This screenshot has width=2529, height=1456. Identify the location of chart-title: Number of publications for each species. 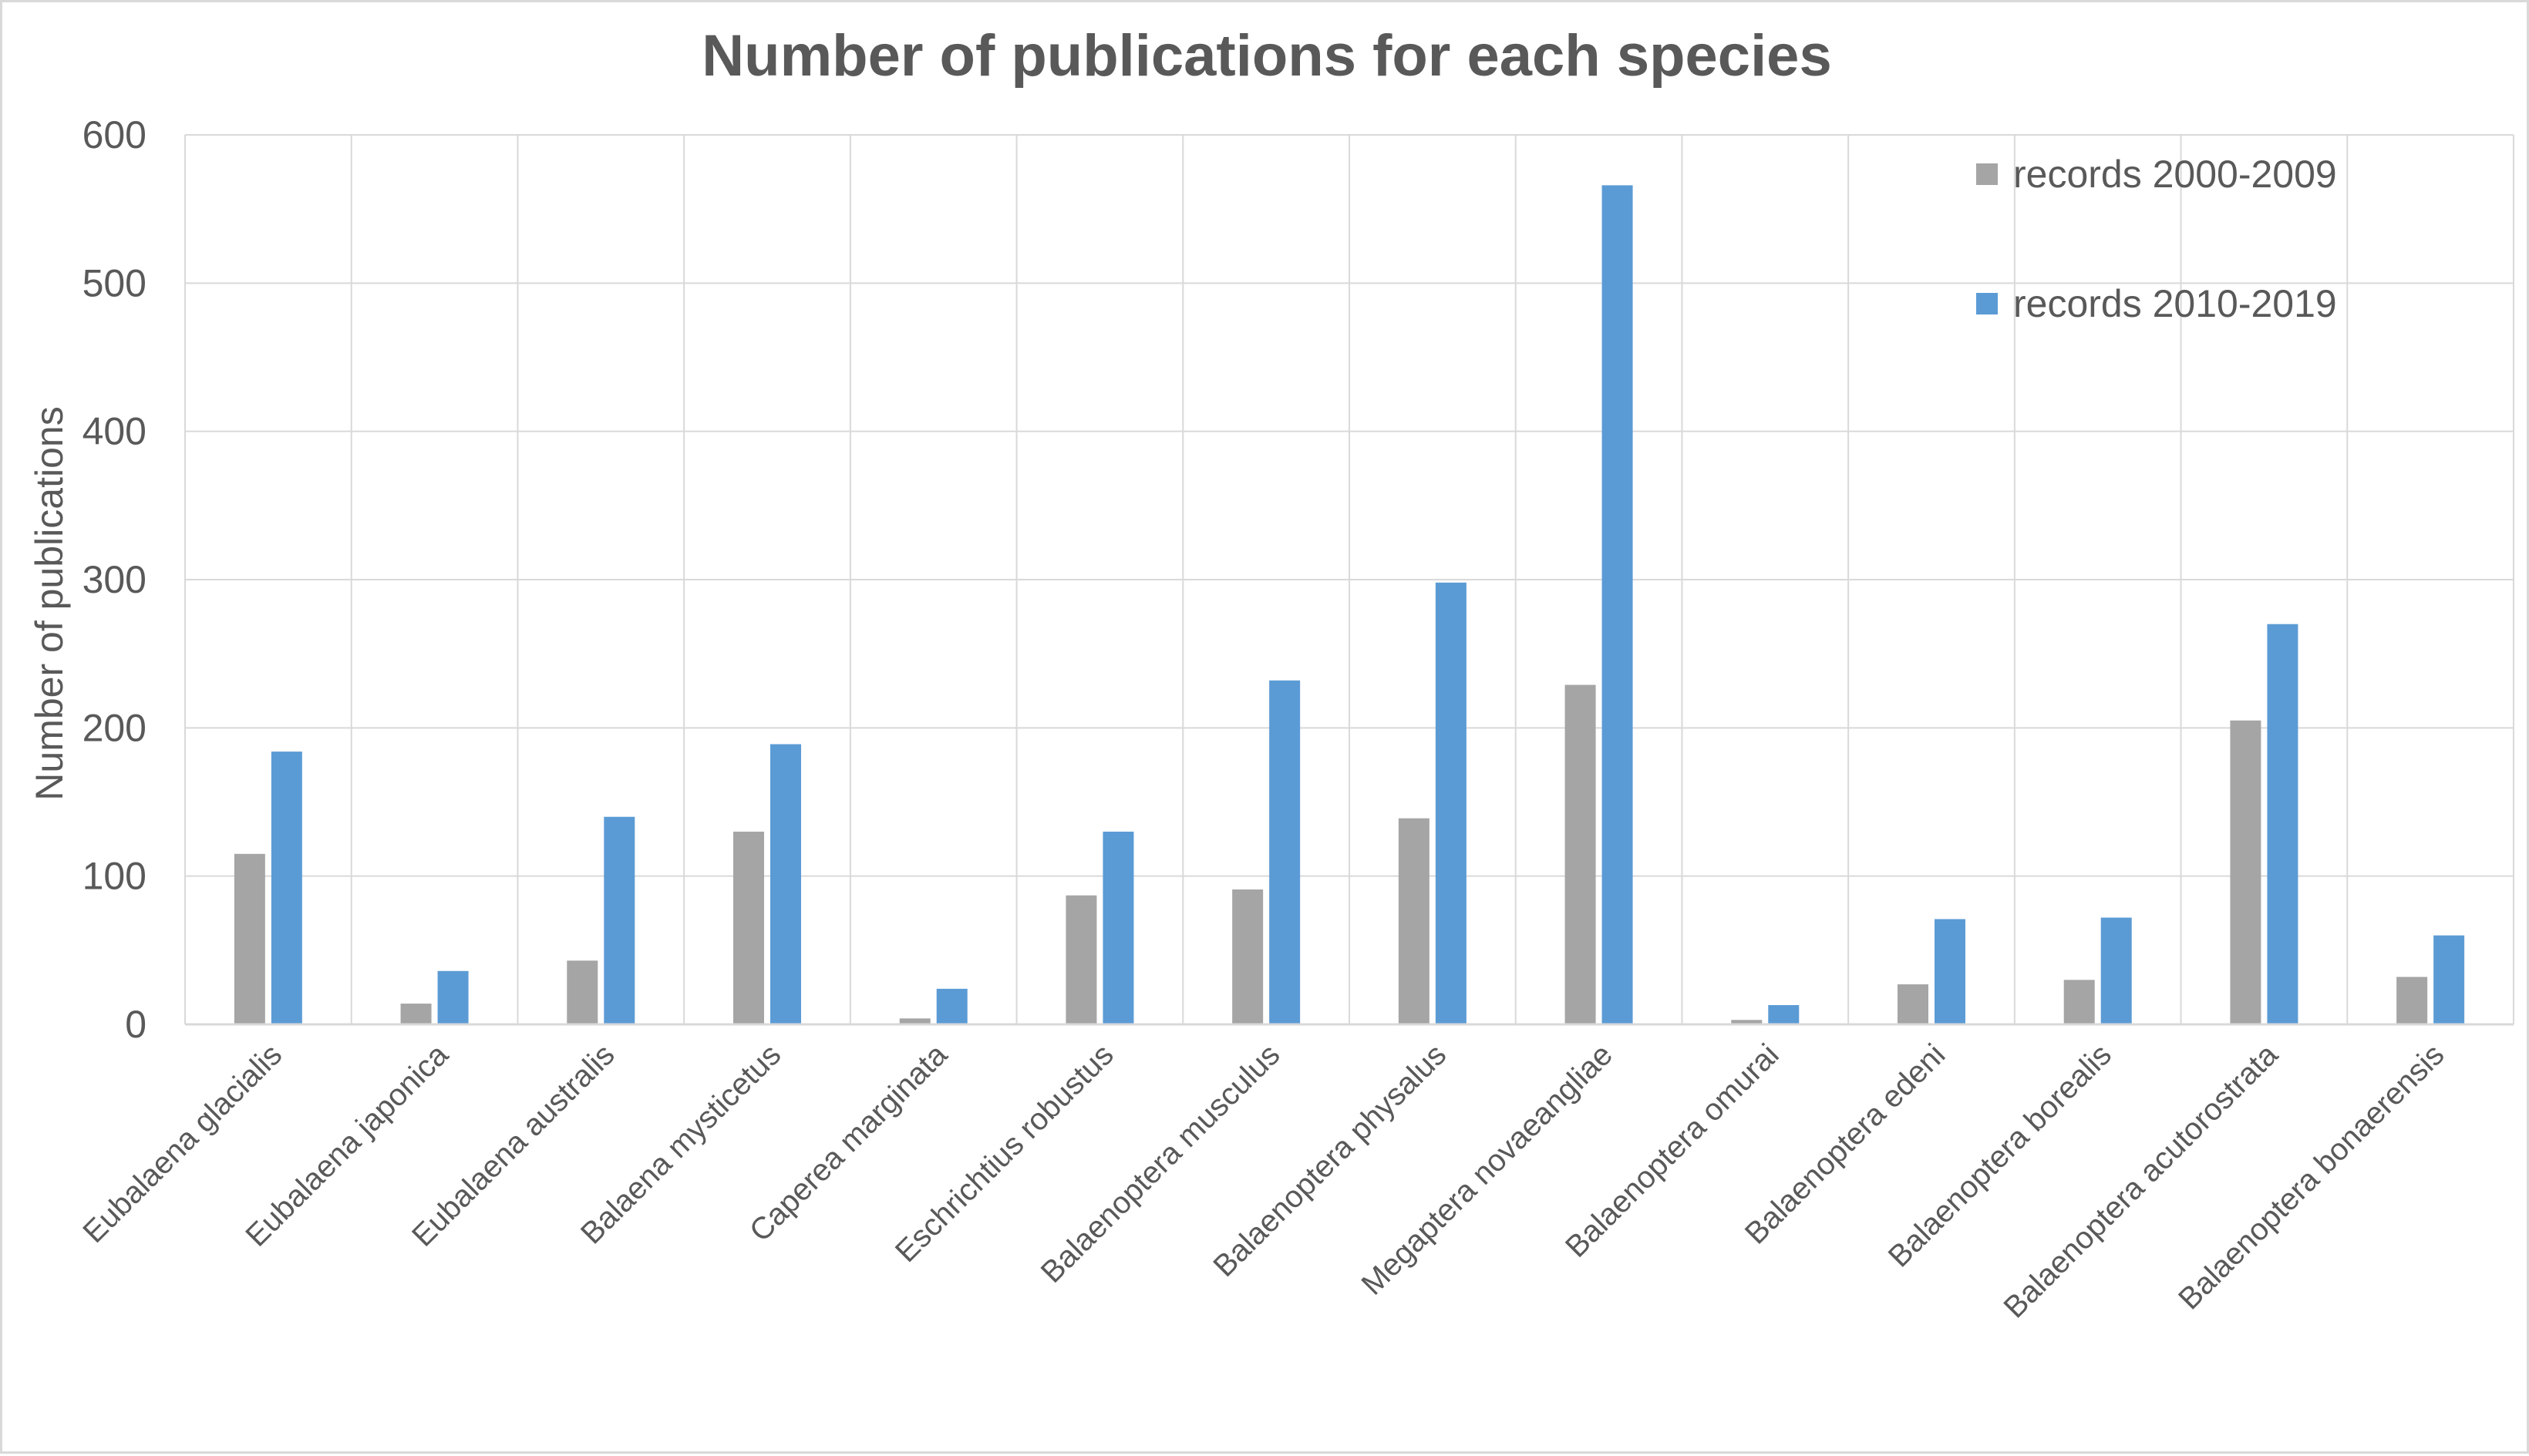
(1266, 56).